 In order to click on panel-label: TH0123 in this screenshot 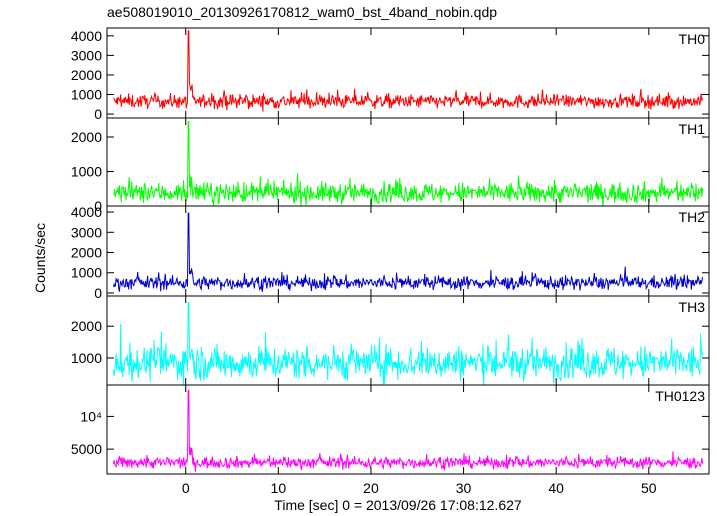, I will do `click(680, 396)`.